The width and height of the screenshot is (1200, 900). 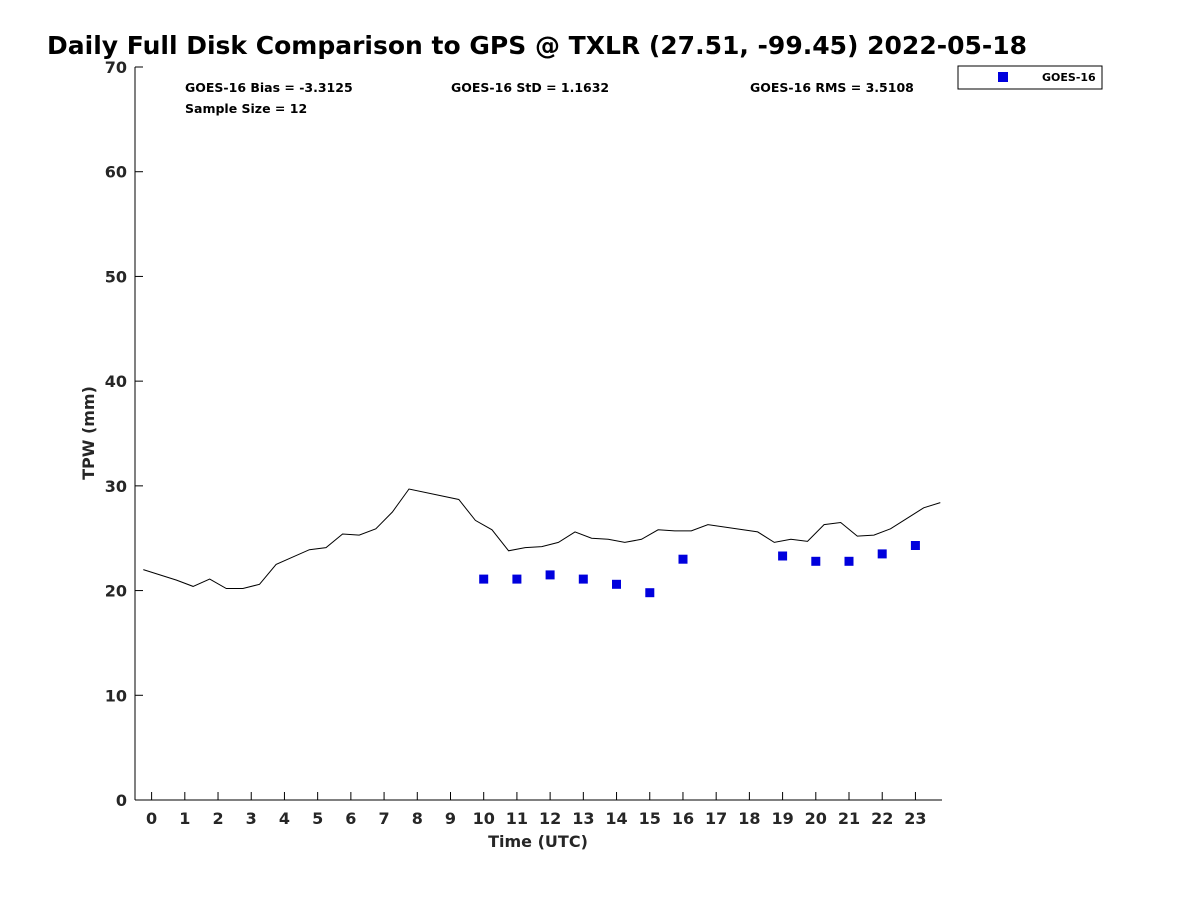 What do you see at coordinates (184, 818) in the screenshot?
I see `x-tick-label: 1` at bounding box center [184, 818].